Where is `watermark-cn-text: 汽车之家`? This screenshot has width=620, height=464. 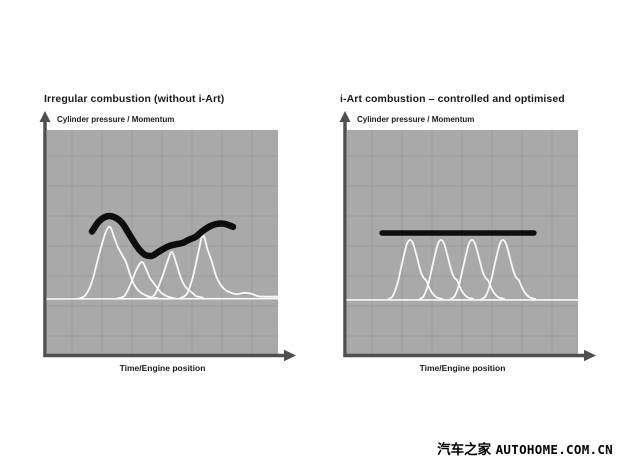 watermark-cn-text: 汽车之家 is located at coordinates (464, 450).